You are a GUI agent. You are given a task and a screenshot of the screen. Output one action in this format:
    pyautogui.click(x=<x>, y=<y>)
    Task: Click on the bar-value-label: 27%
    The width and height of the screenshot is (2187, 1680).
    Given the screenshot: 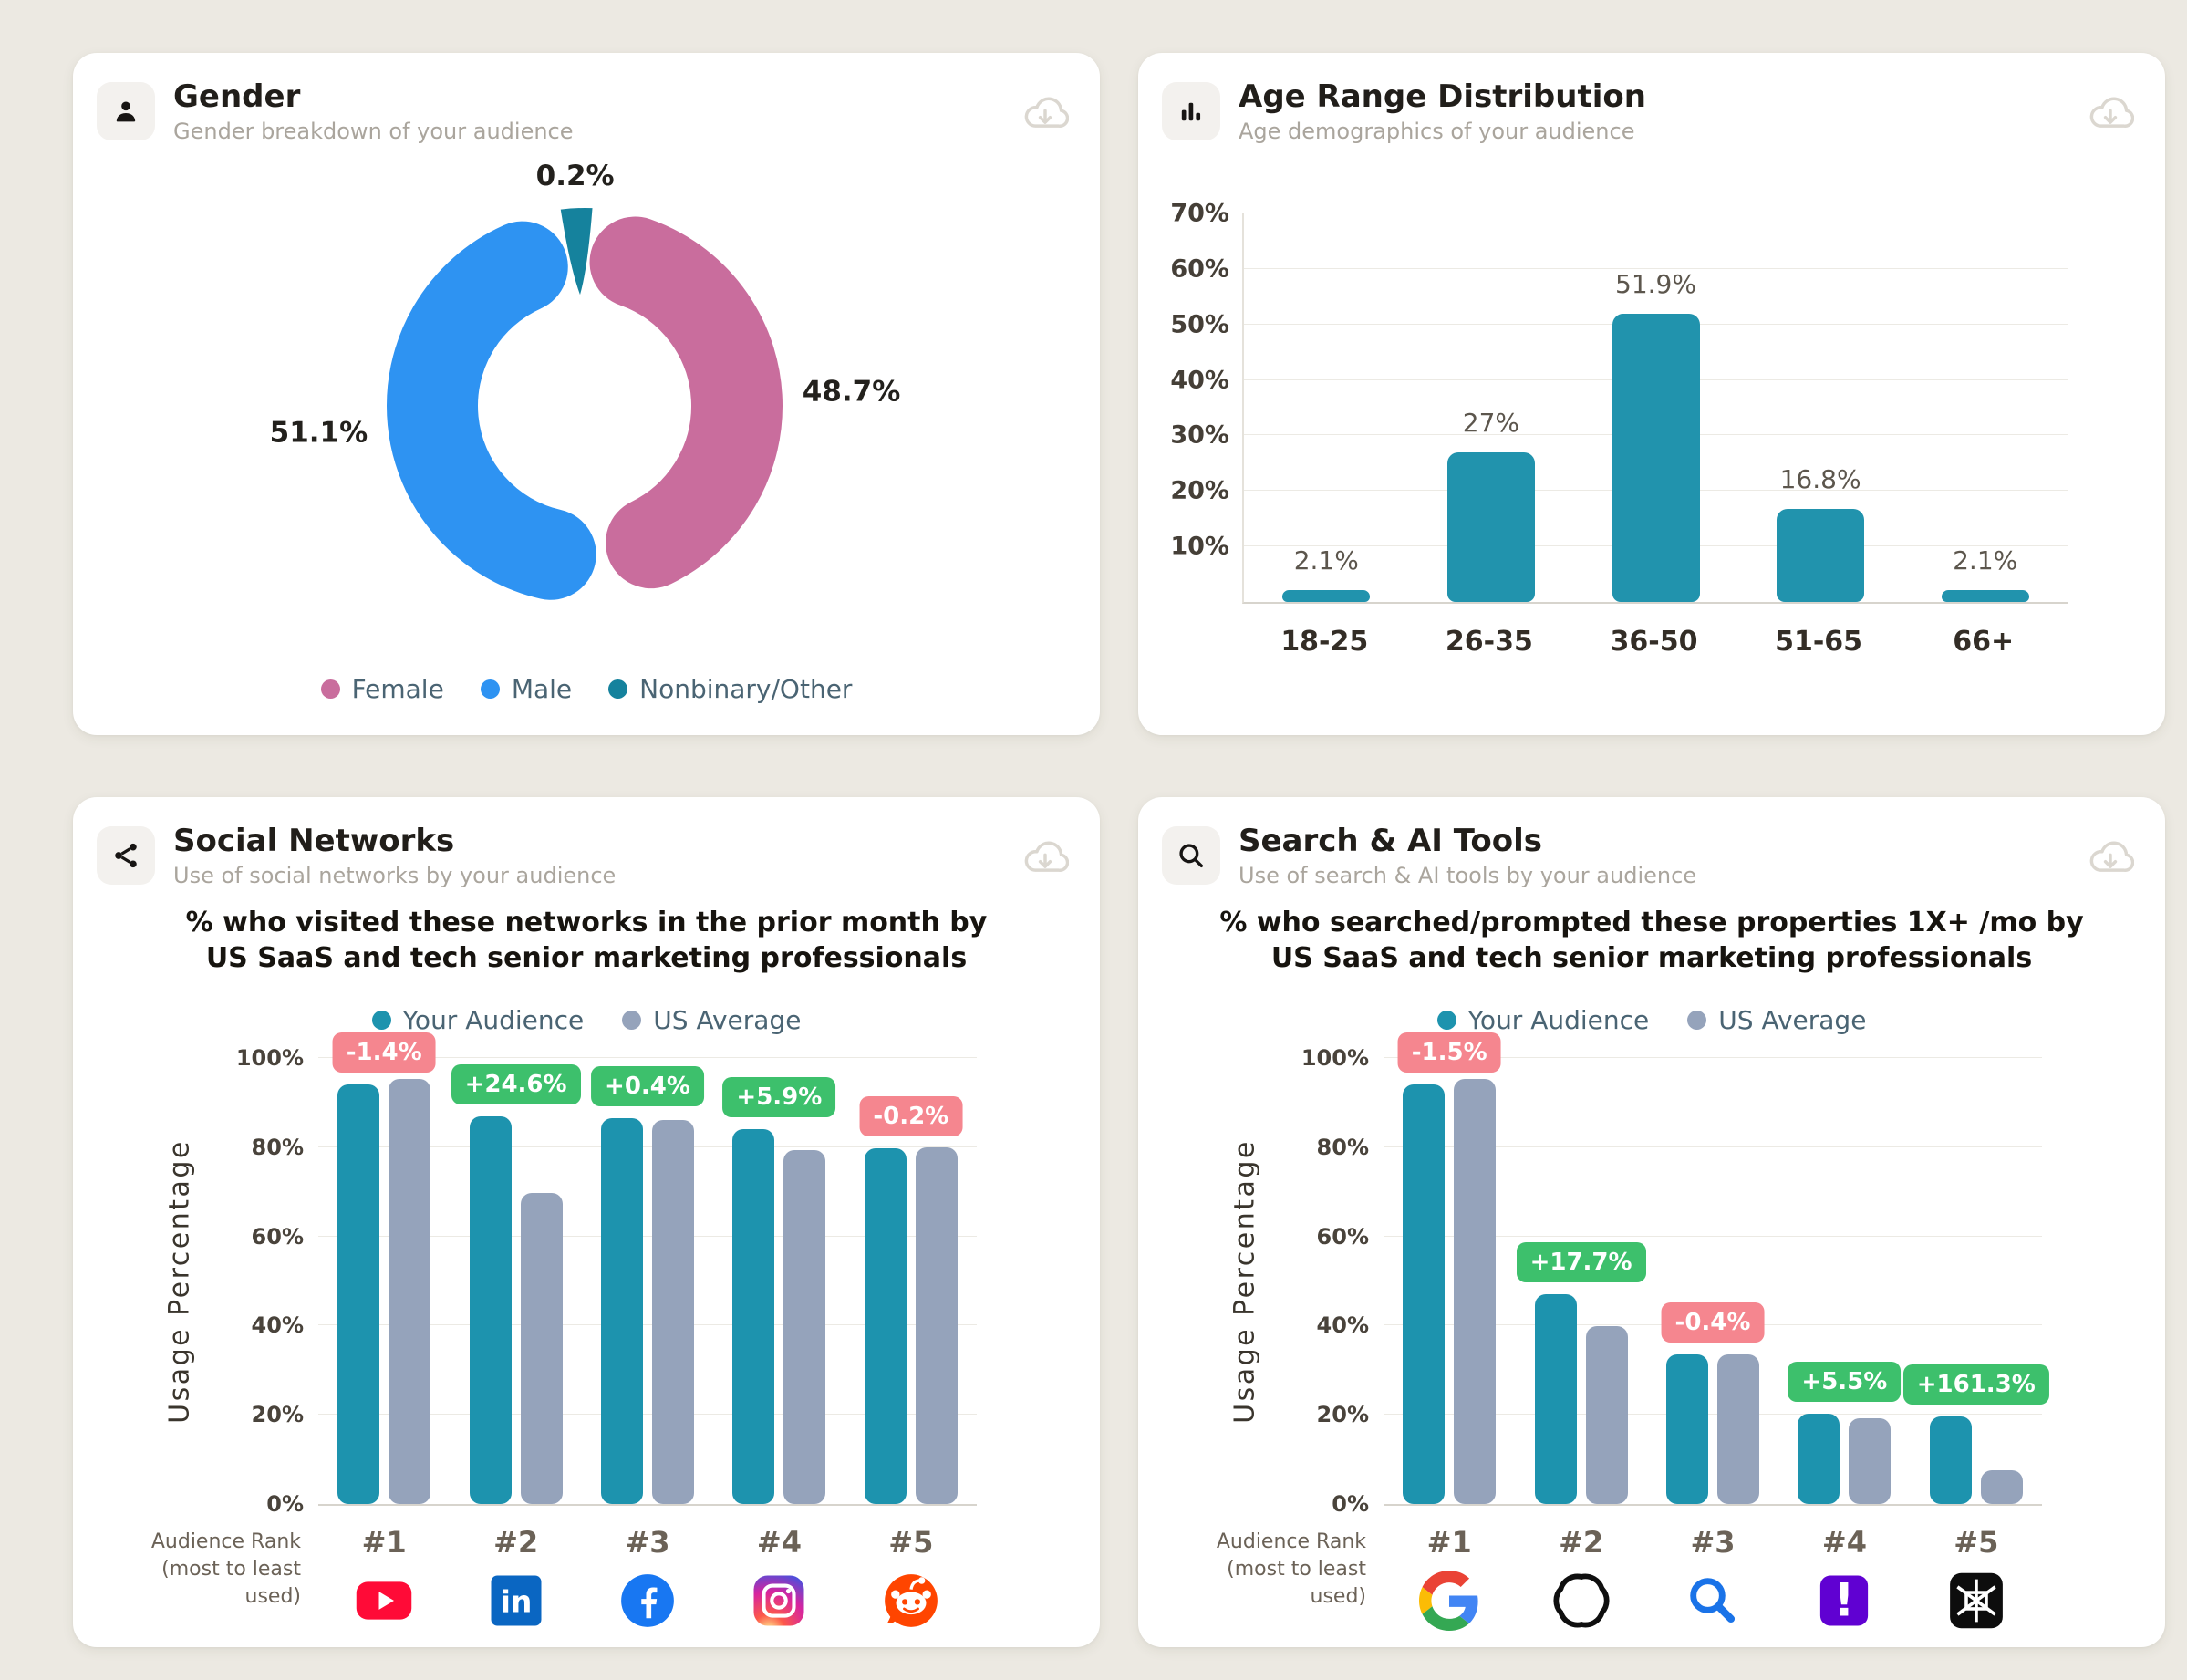 What is the action you would take?
    pyautogui.click(x=1490, y=422)
    